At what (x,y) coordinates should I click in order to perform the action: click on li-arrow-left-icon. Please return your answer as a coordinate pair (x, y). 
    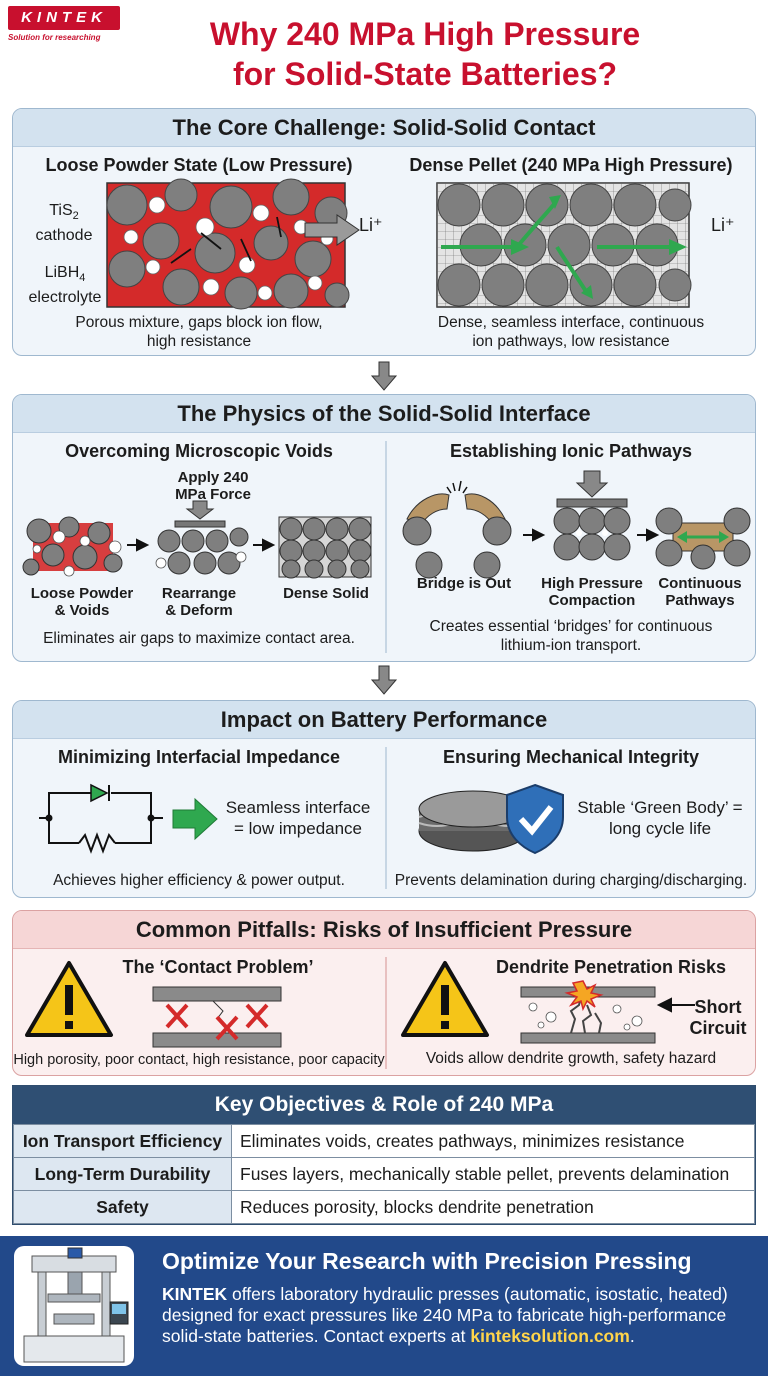
    Looking at the image, I should click on (332, 230).